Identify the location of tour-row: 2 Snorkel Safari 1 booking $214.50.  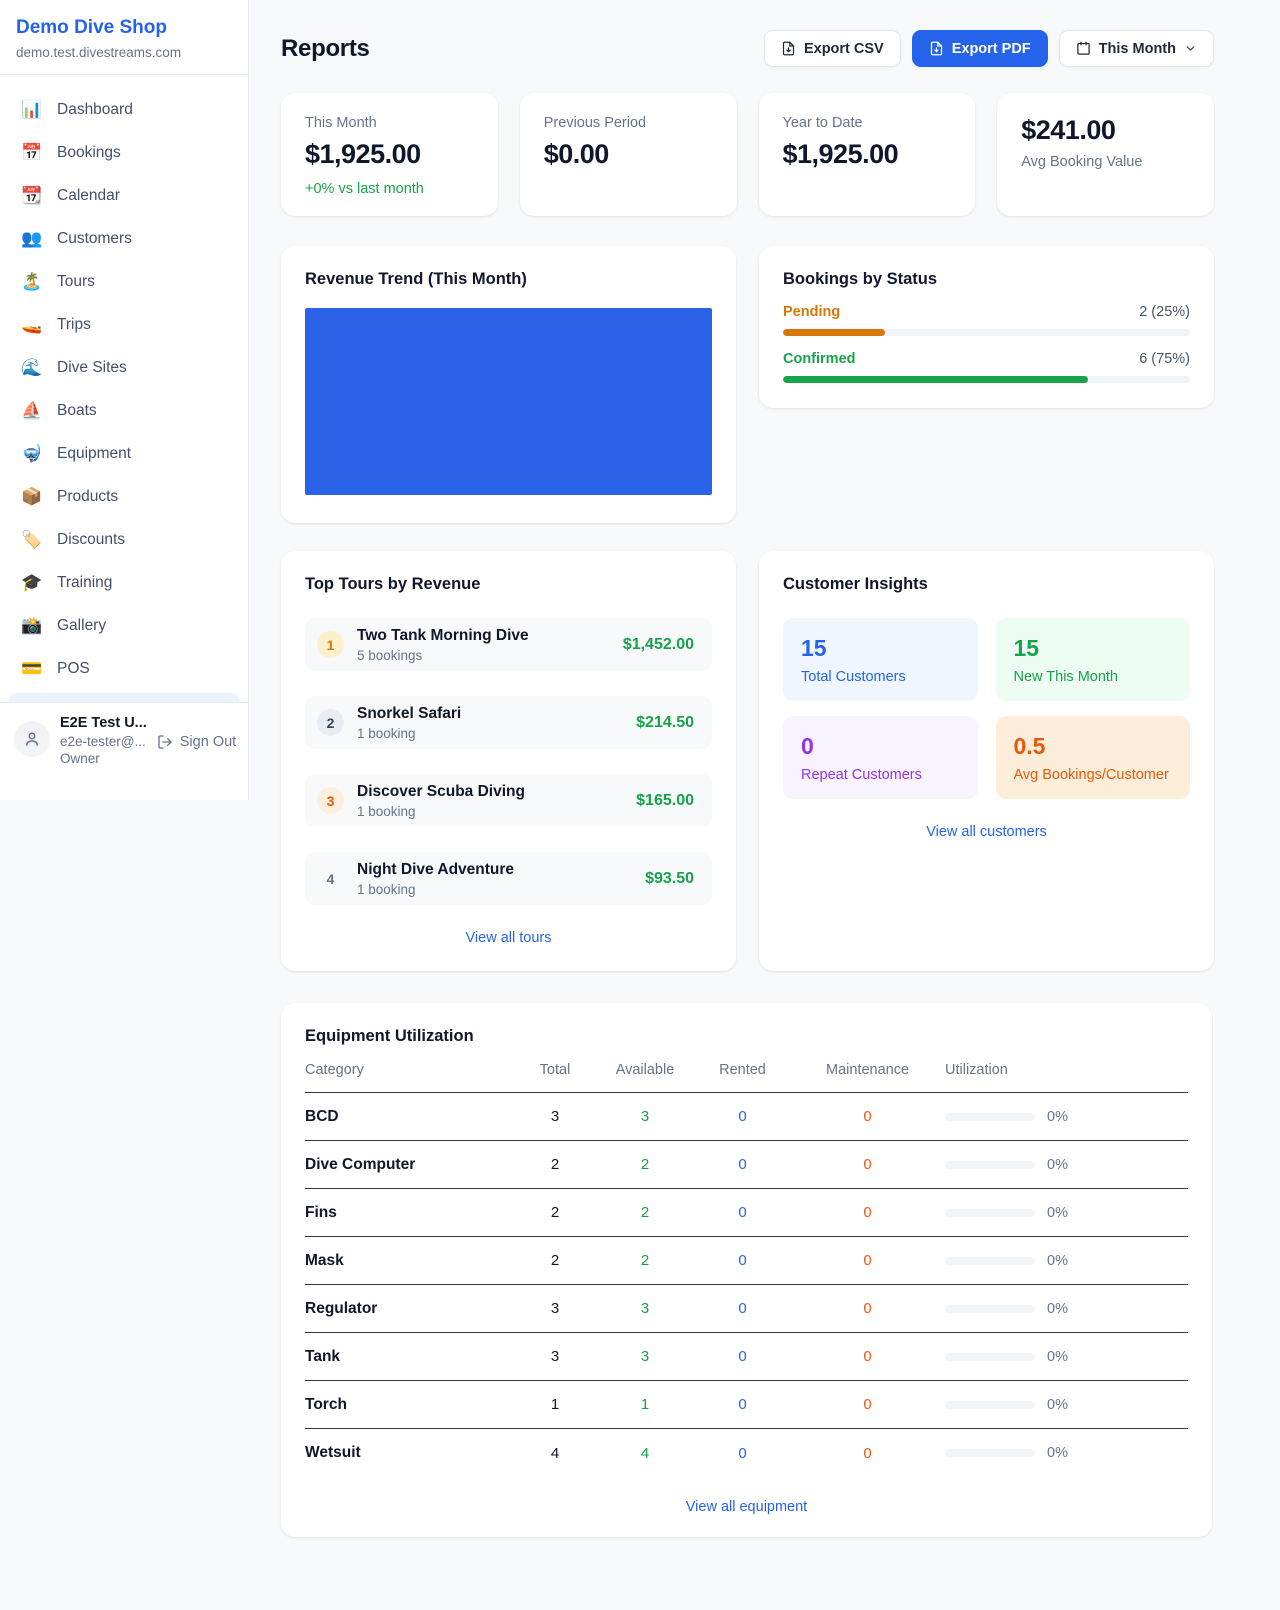
(508, 722).